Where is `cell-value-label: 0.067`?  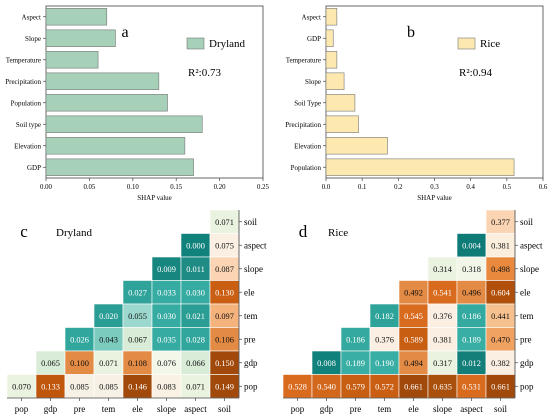 cell-value-label: 0.067 is located at coordinates (137, 339).